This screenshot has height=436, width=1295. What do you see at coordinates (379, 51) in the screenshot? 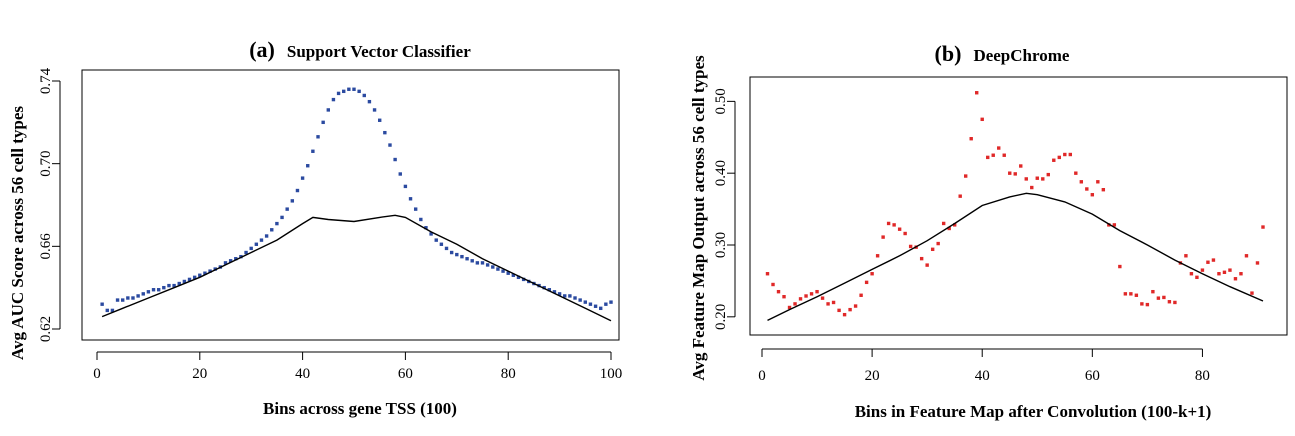
I see `panel-a-title-text: Support Vector Classifier` at bounding box center [379, 51].